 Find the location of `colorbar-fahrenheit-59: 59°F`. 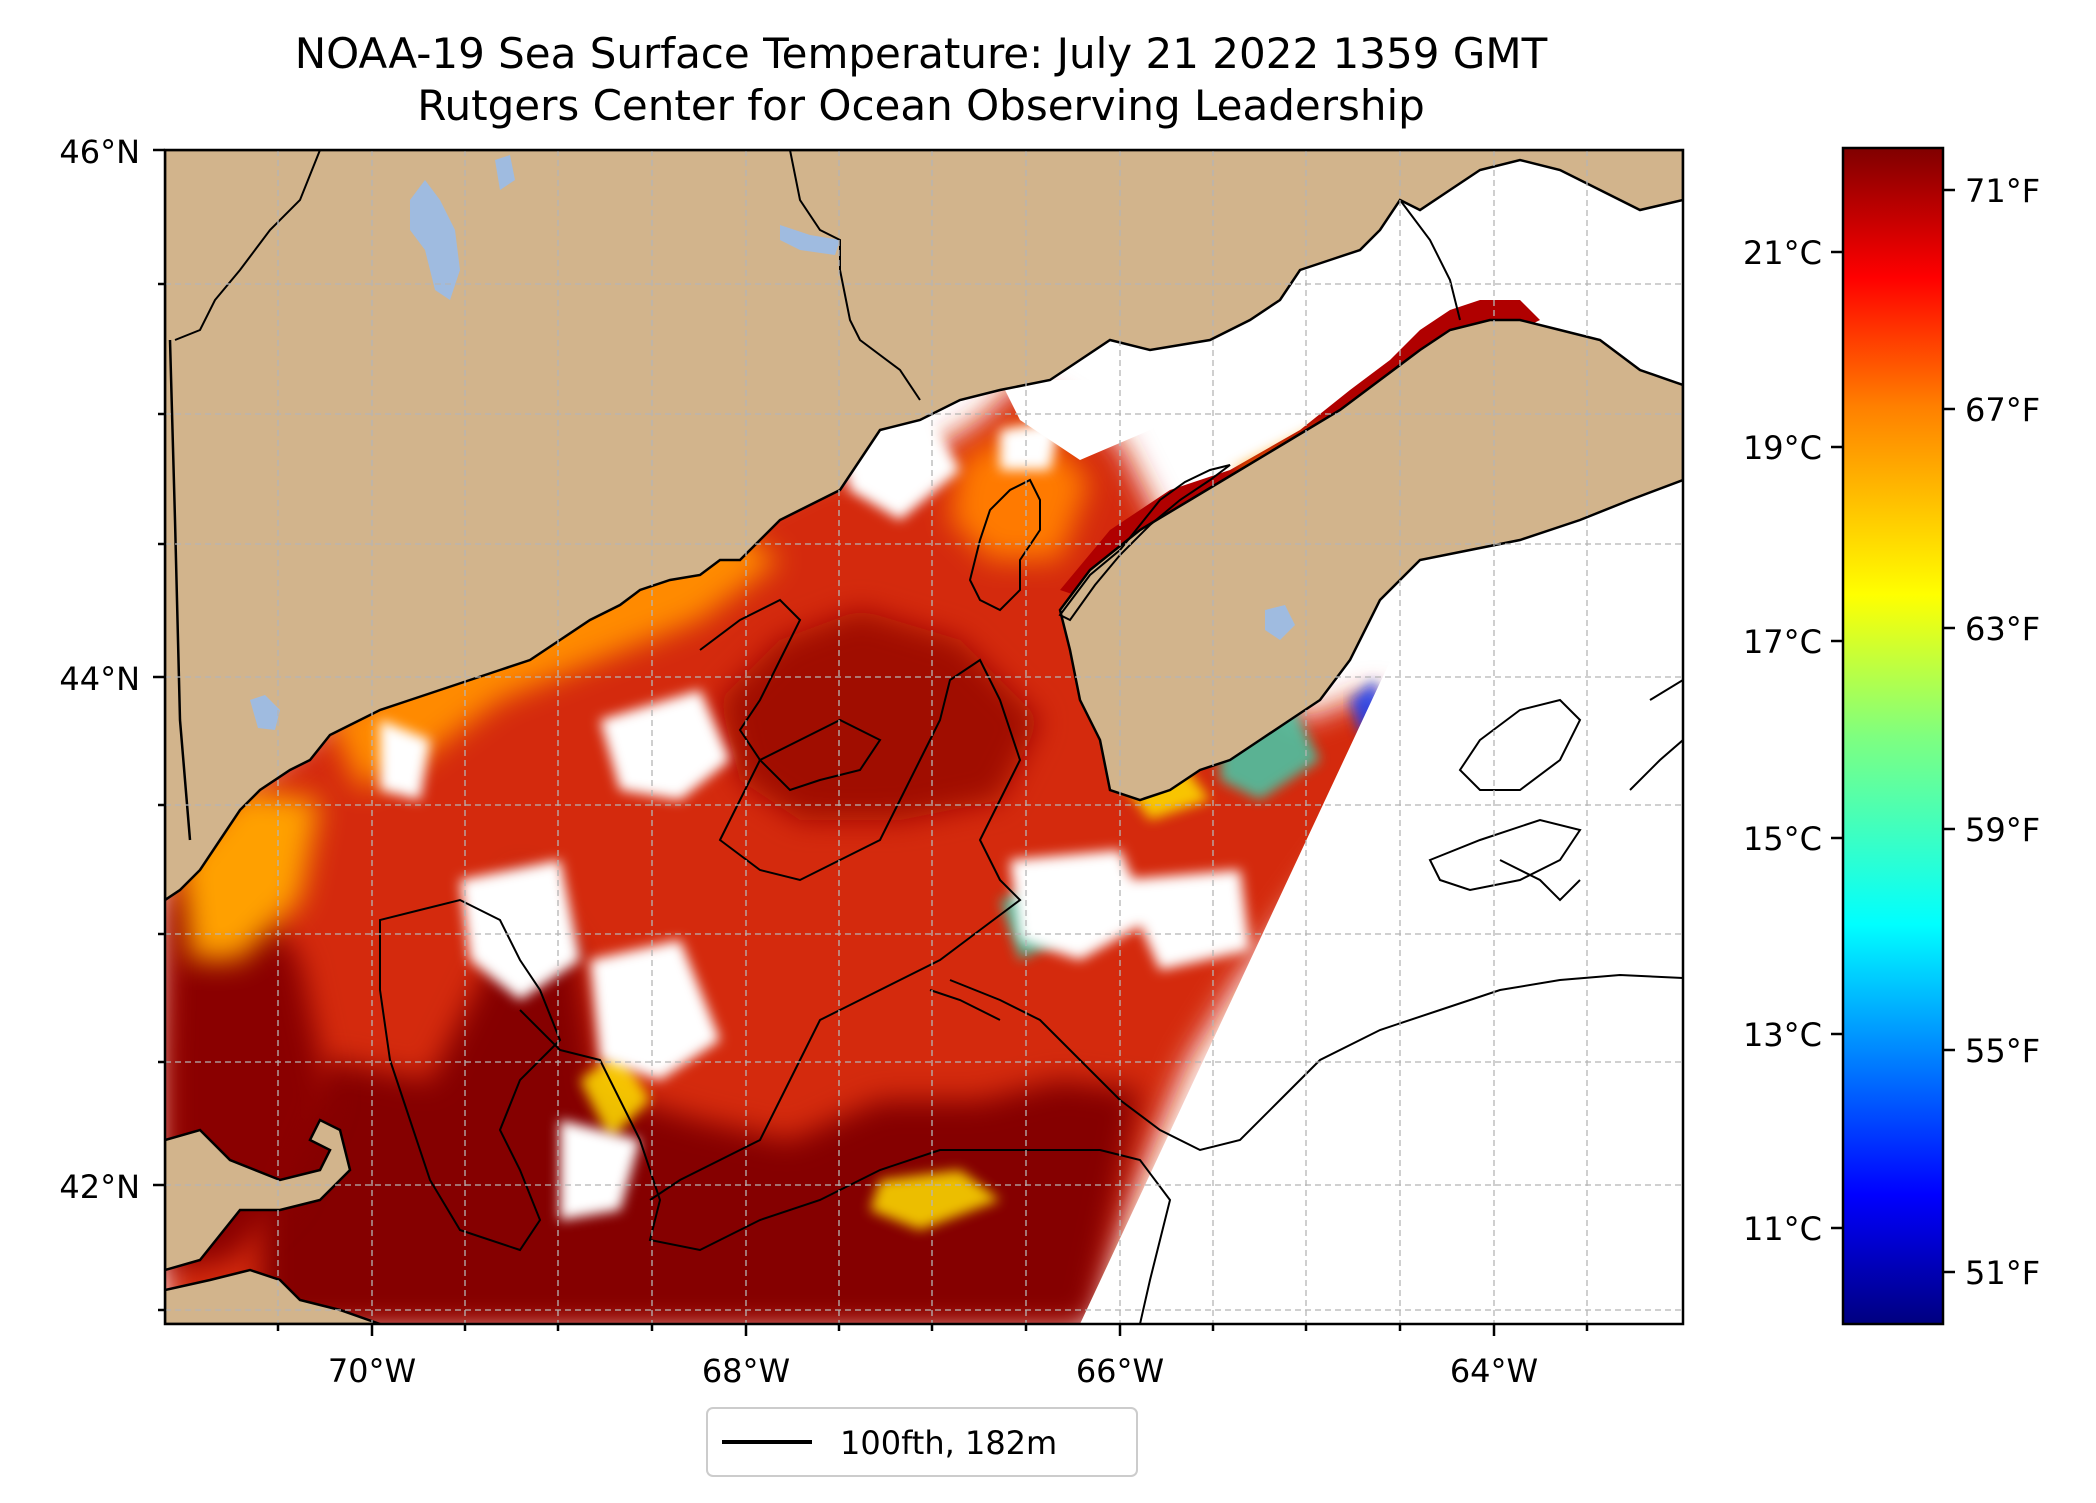

colorbar-fahrenheit-59: 59°F is located at coordinates (2002, 830).